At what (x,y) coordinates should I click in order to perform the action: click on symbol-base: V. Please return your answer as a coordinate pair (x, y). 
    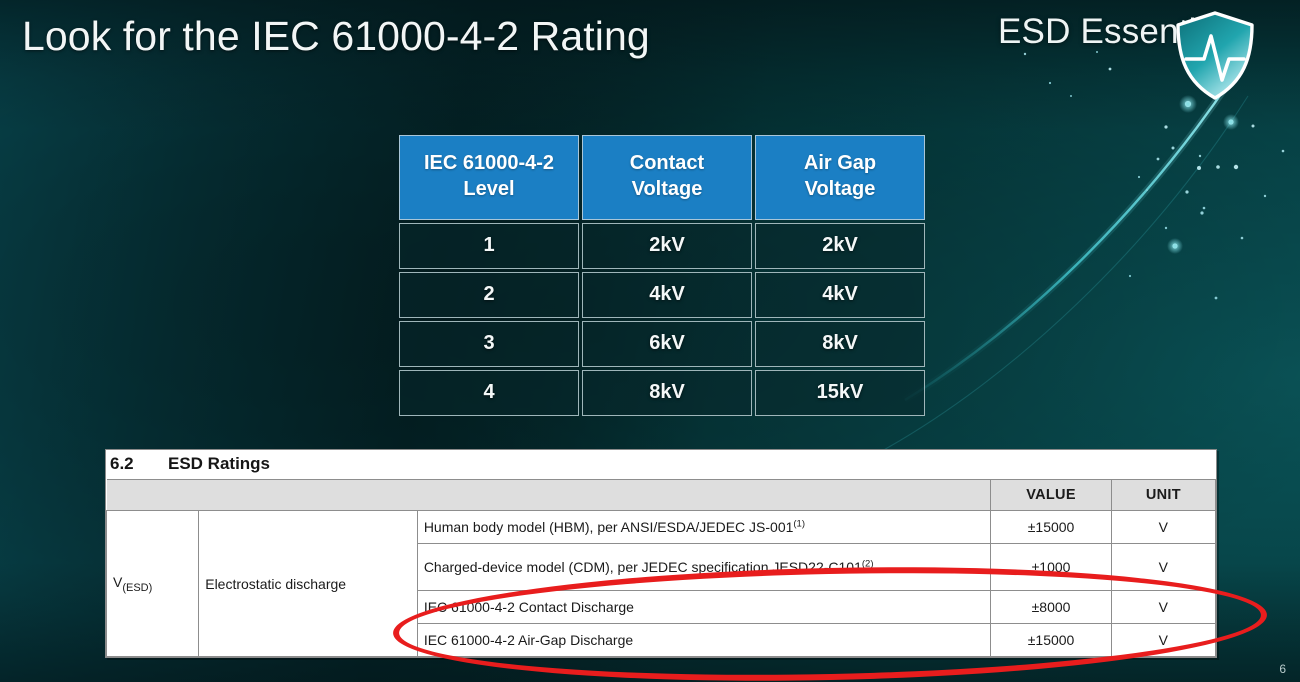
    Looking at the image, I should click on (118, 581).